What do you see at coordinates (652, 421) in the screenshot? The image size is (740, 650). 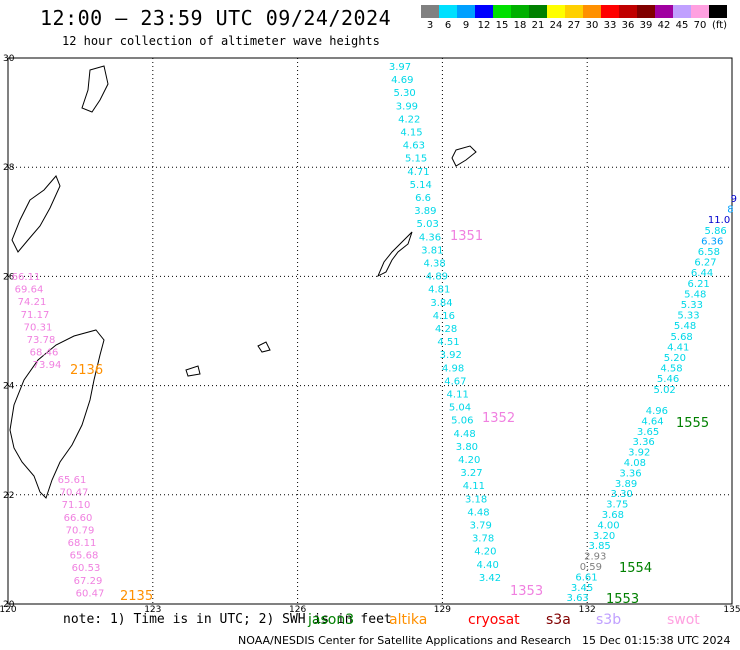 I see `swh-value-label: 4.64` at bounding box center [652, 421].